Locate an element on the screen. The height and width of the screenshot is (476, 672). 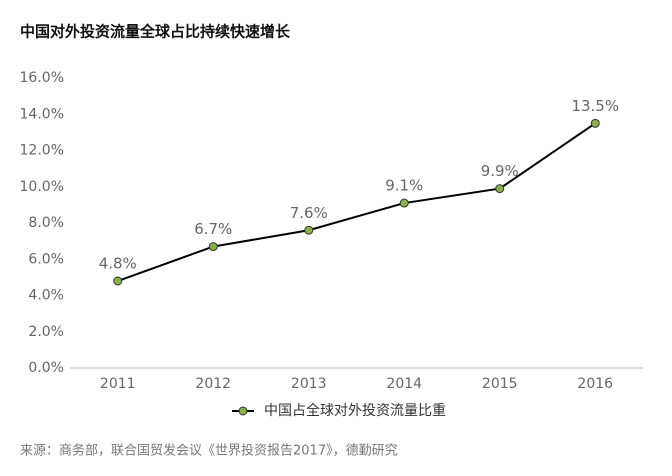
y-tick-label: 6.0% is located at coordinates (46, 259).